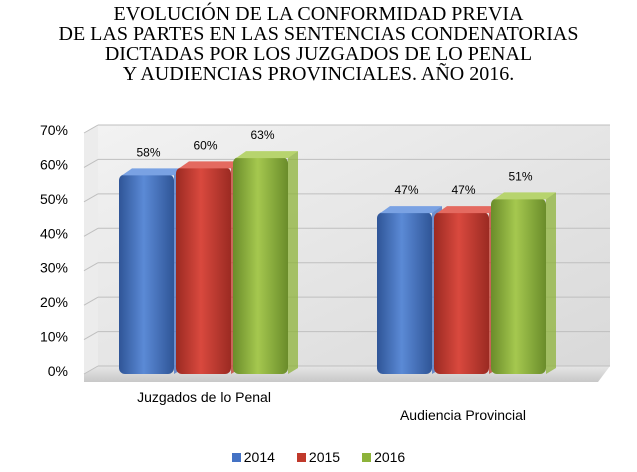 The height and width of the screenshot is (472, 637). What do you see at coordinates (520, 176) in the screenshot?
I see `data-label-2016-1: 51%` at bounding box center [520, 176].